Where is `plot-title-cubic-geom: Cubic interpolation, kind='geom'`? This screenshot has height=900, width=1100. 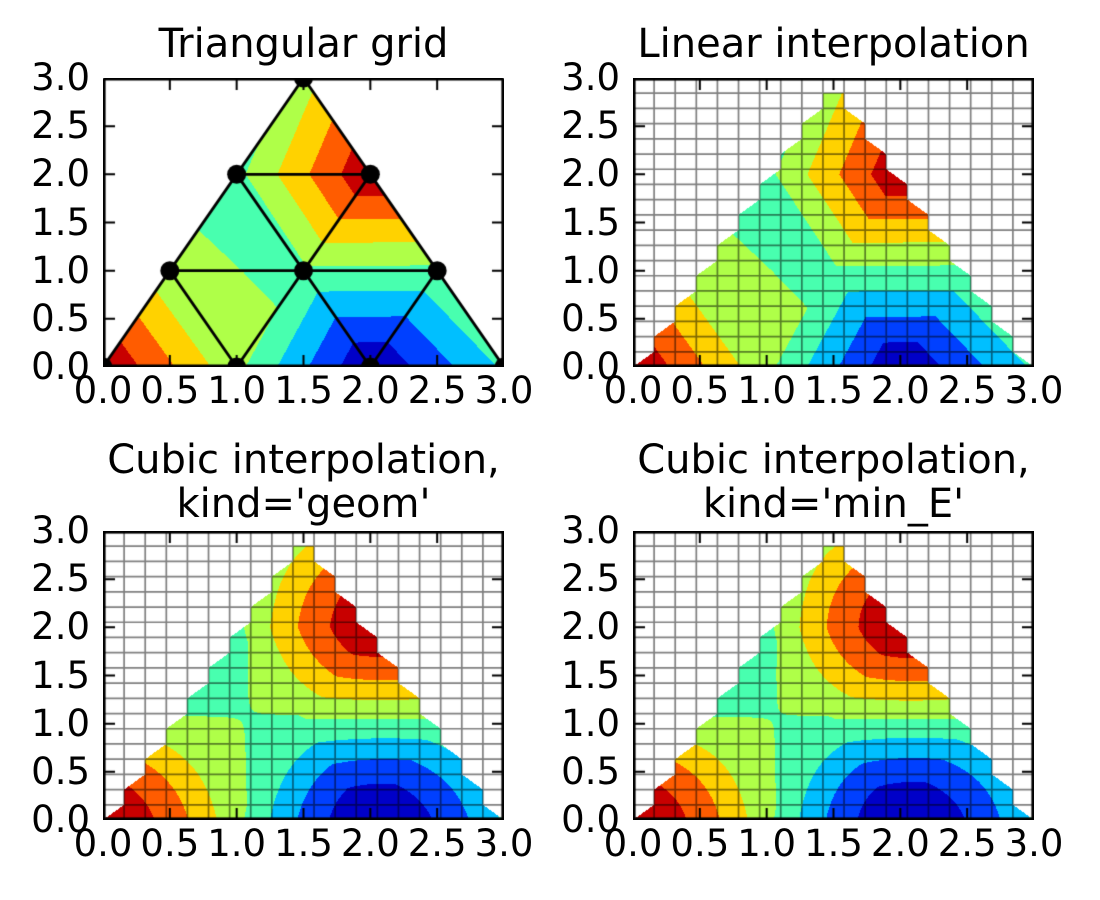
plot-title-cubic-geom: Cubic interpolation, kind='geom' is located at coordinates (303, 482).